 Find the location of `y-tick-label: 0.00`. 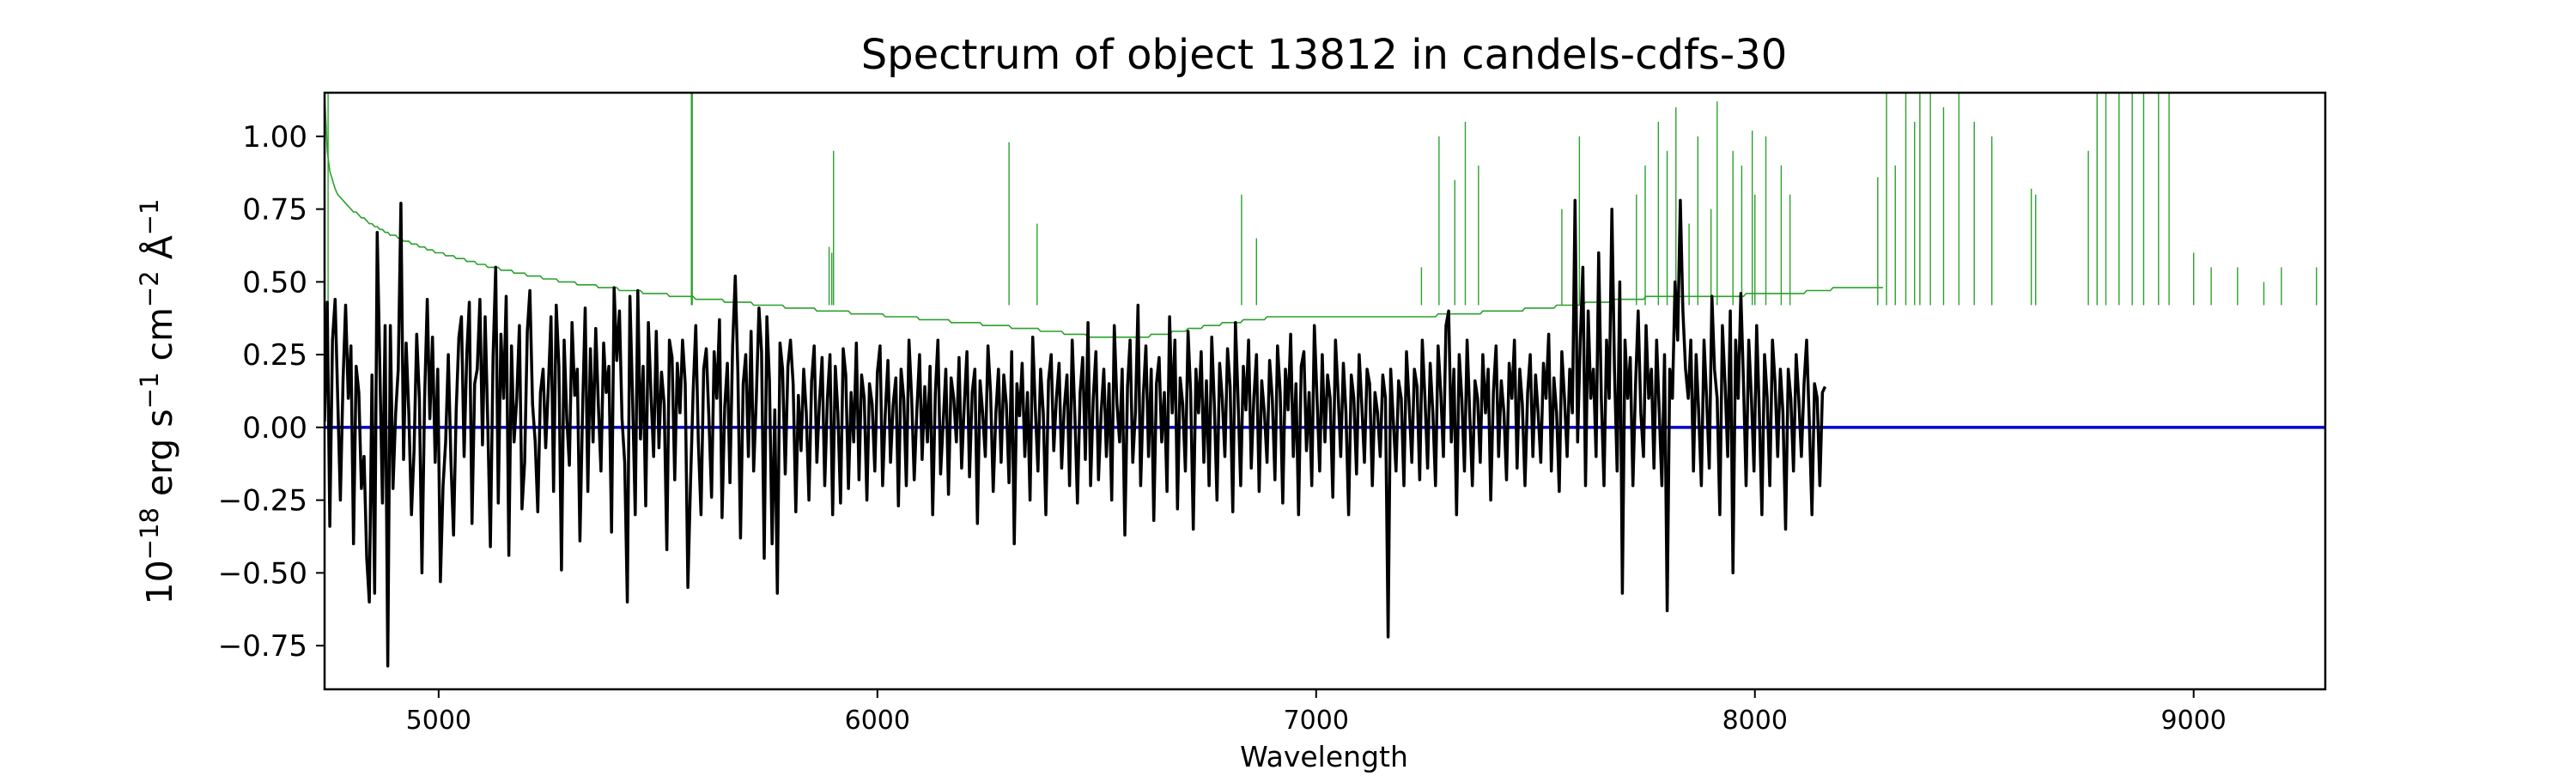

y-tick-label: 0.00 is located at coordinates (274, 429).